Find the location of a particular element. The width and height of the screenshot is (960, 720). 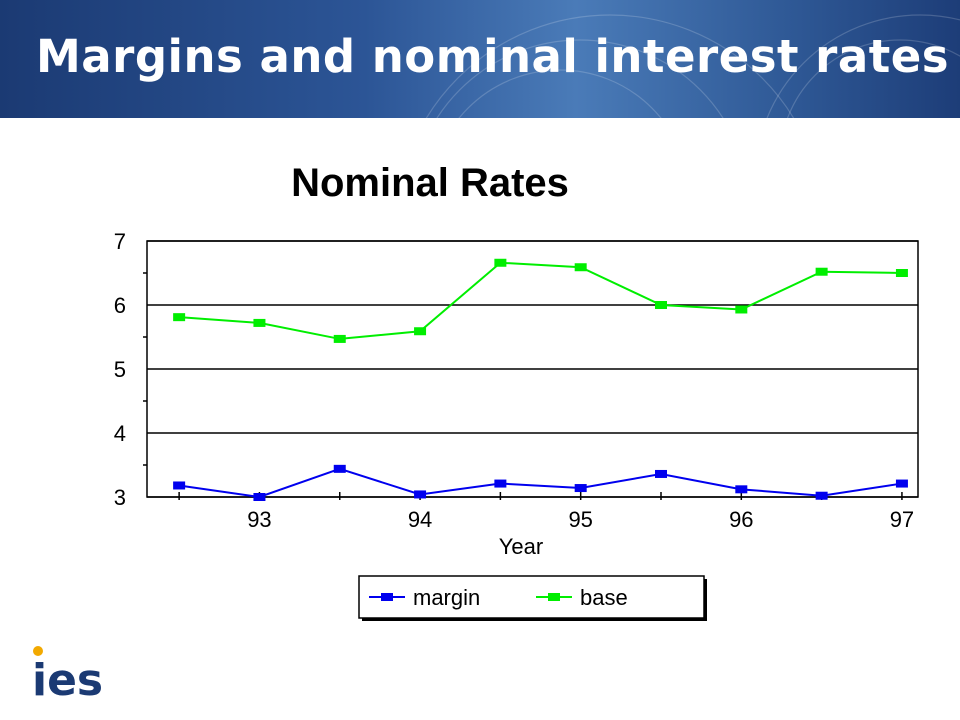

x-tick-label-96: 96 is located at coordinates (741, 519).